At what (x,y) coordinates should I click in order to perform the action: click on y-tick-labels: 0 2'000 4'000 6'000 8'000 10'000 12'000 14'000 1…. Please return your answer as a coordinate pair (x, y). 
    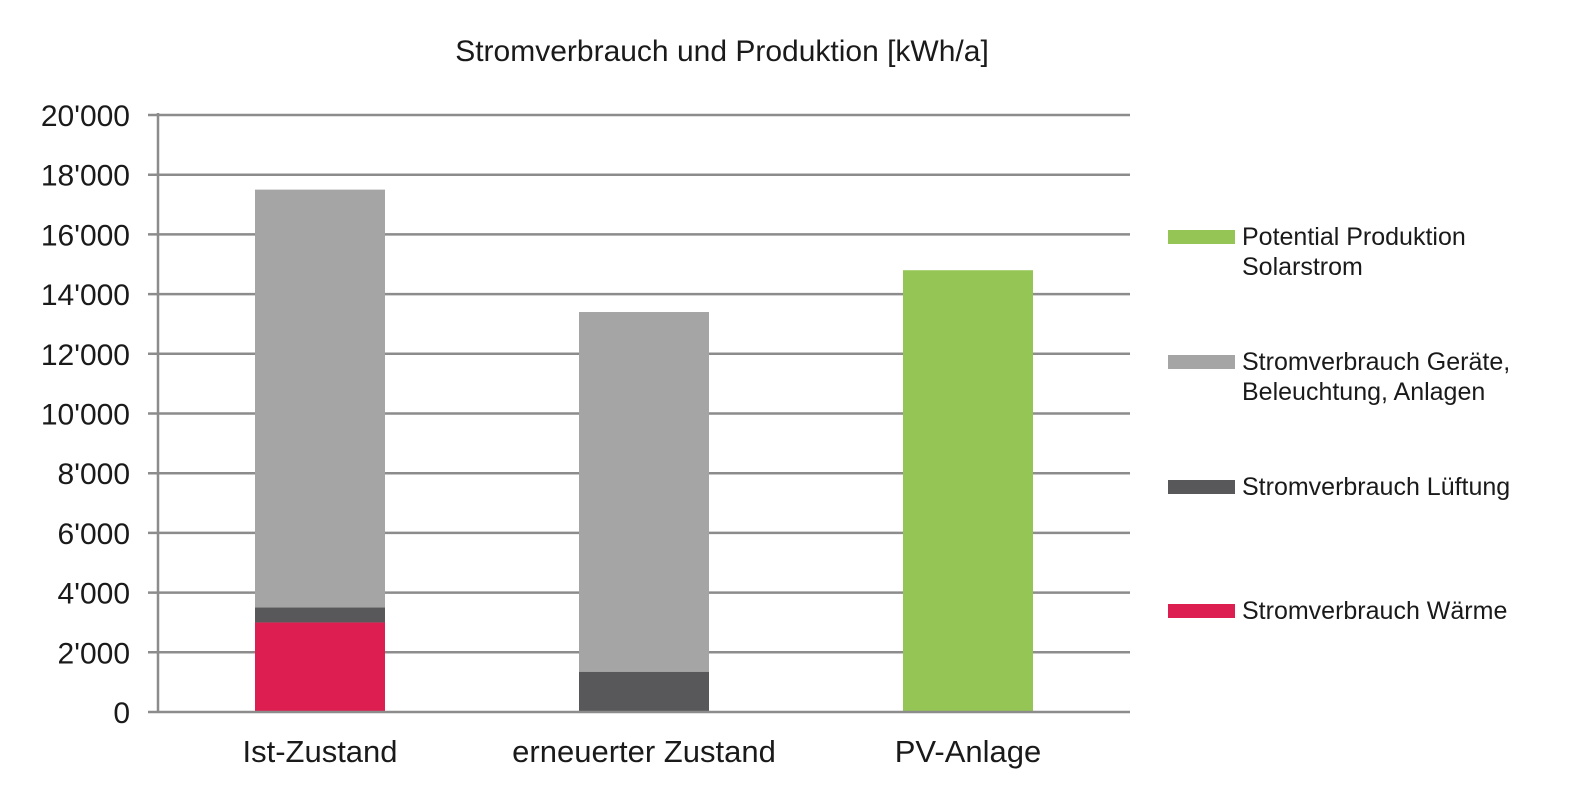
    Looking at the image, I should click on (85, 415).